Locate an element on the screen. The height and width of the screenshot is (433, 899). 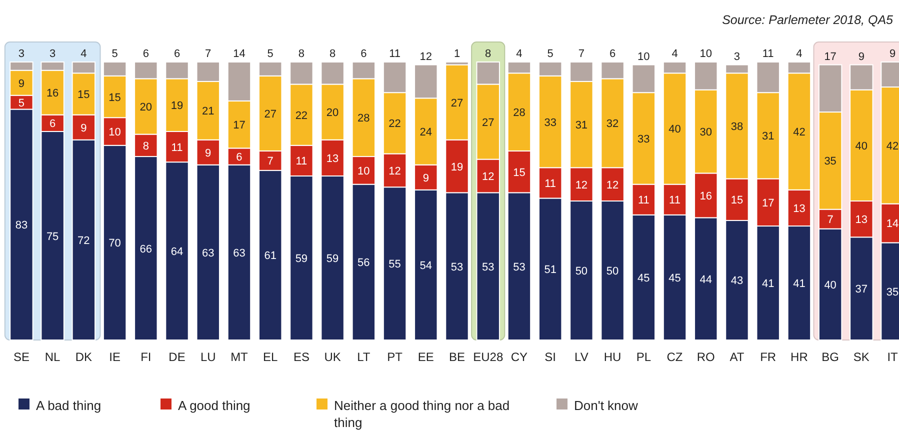
x-tick-label: LV is located at coordinates (581, 357).